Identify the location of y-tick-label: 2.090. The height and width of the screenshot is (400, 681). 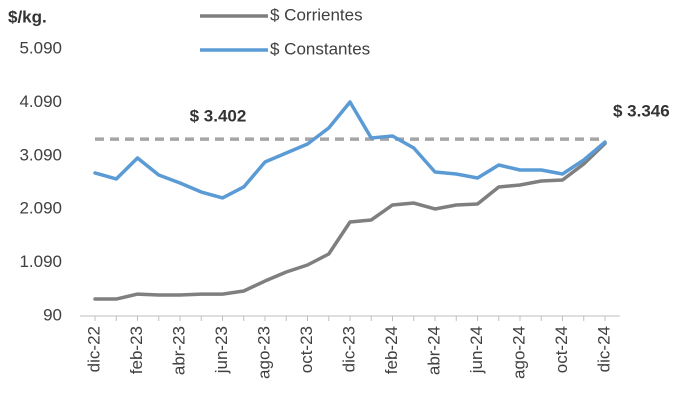
(40, 208).